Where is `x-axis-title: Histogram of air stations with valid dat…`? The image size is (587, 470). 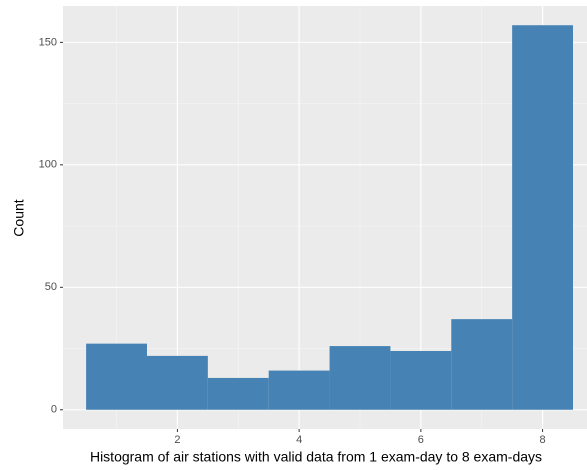 x-axis-title: Histogram of air stations with valid dat… is located at coordinates (316, 457).